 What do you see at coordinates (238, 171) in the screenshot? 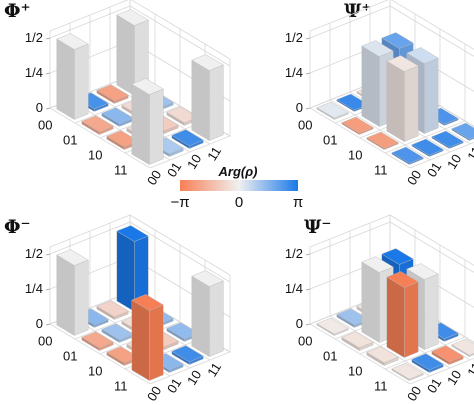
I see `colorbar-label: Arg(ρ)` at bounding box center [238, 171].